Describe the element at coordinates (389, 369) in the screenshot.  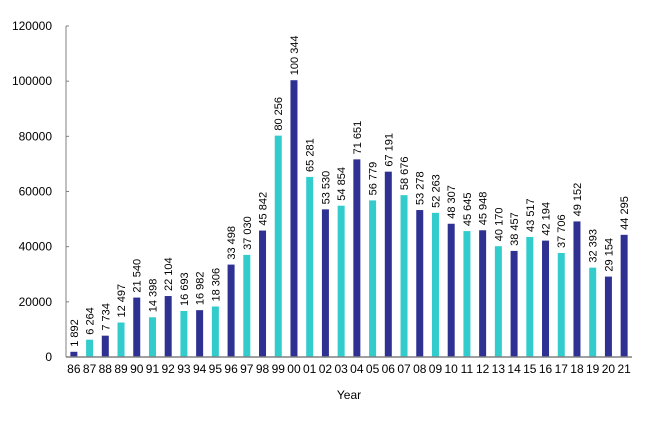
I see `x-tick-label: 06` at that location.